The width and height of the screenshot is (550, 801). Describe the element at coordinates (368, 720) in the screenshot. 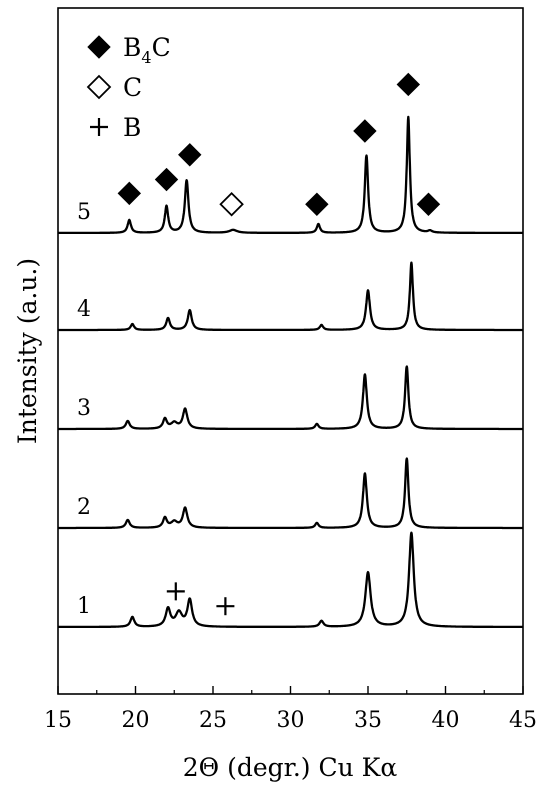

I see `x-tick-label: 35` at that location.